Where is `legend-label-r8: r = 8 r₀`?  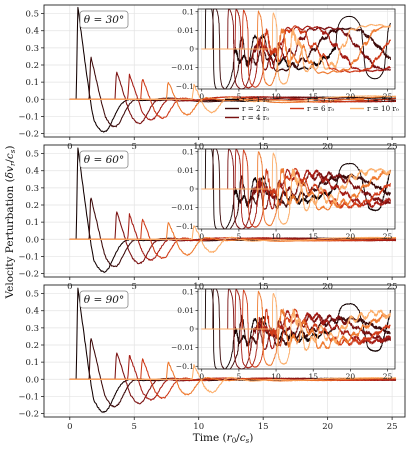 legend-label-r8: r = 8 r₀ is located at coordinates (380, 99).